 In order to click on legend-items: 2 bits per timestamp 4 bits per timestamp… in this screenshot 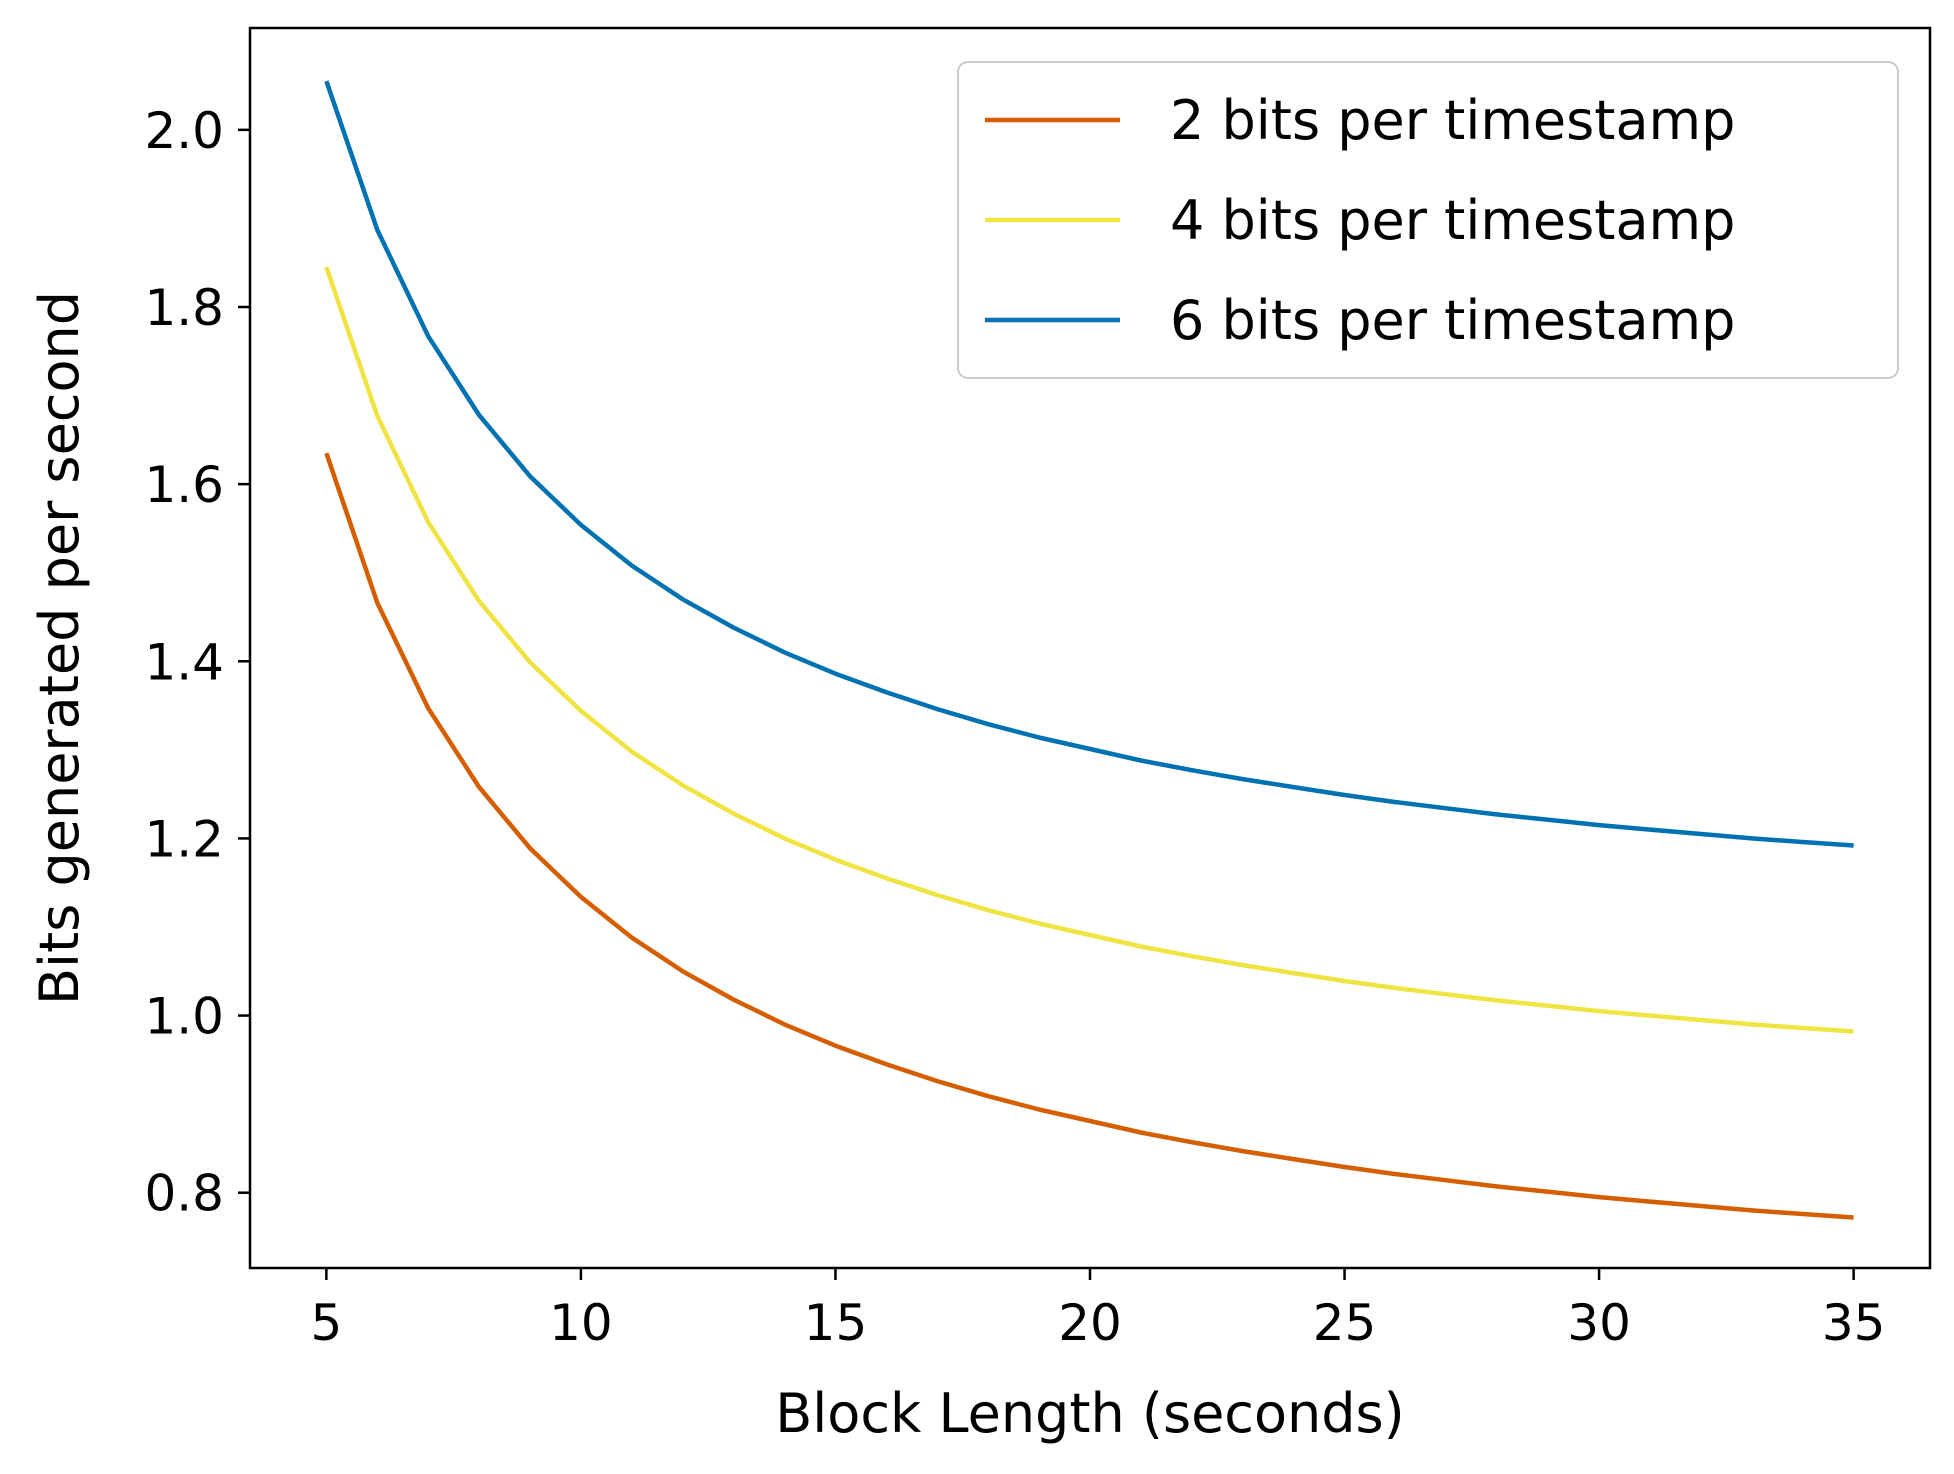, I will do `click(1360, 220)`.